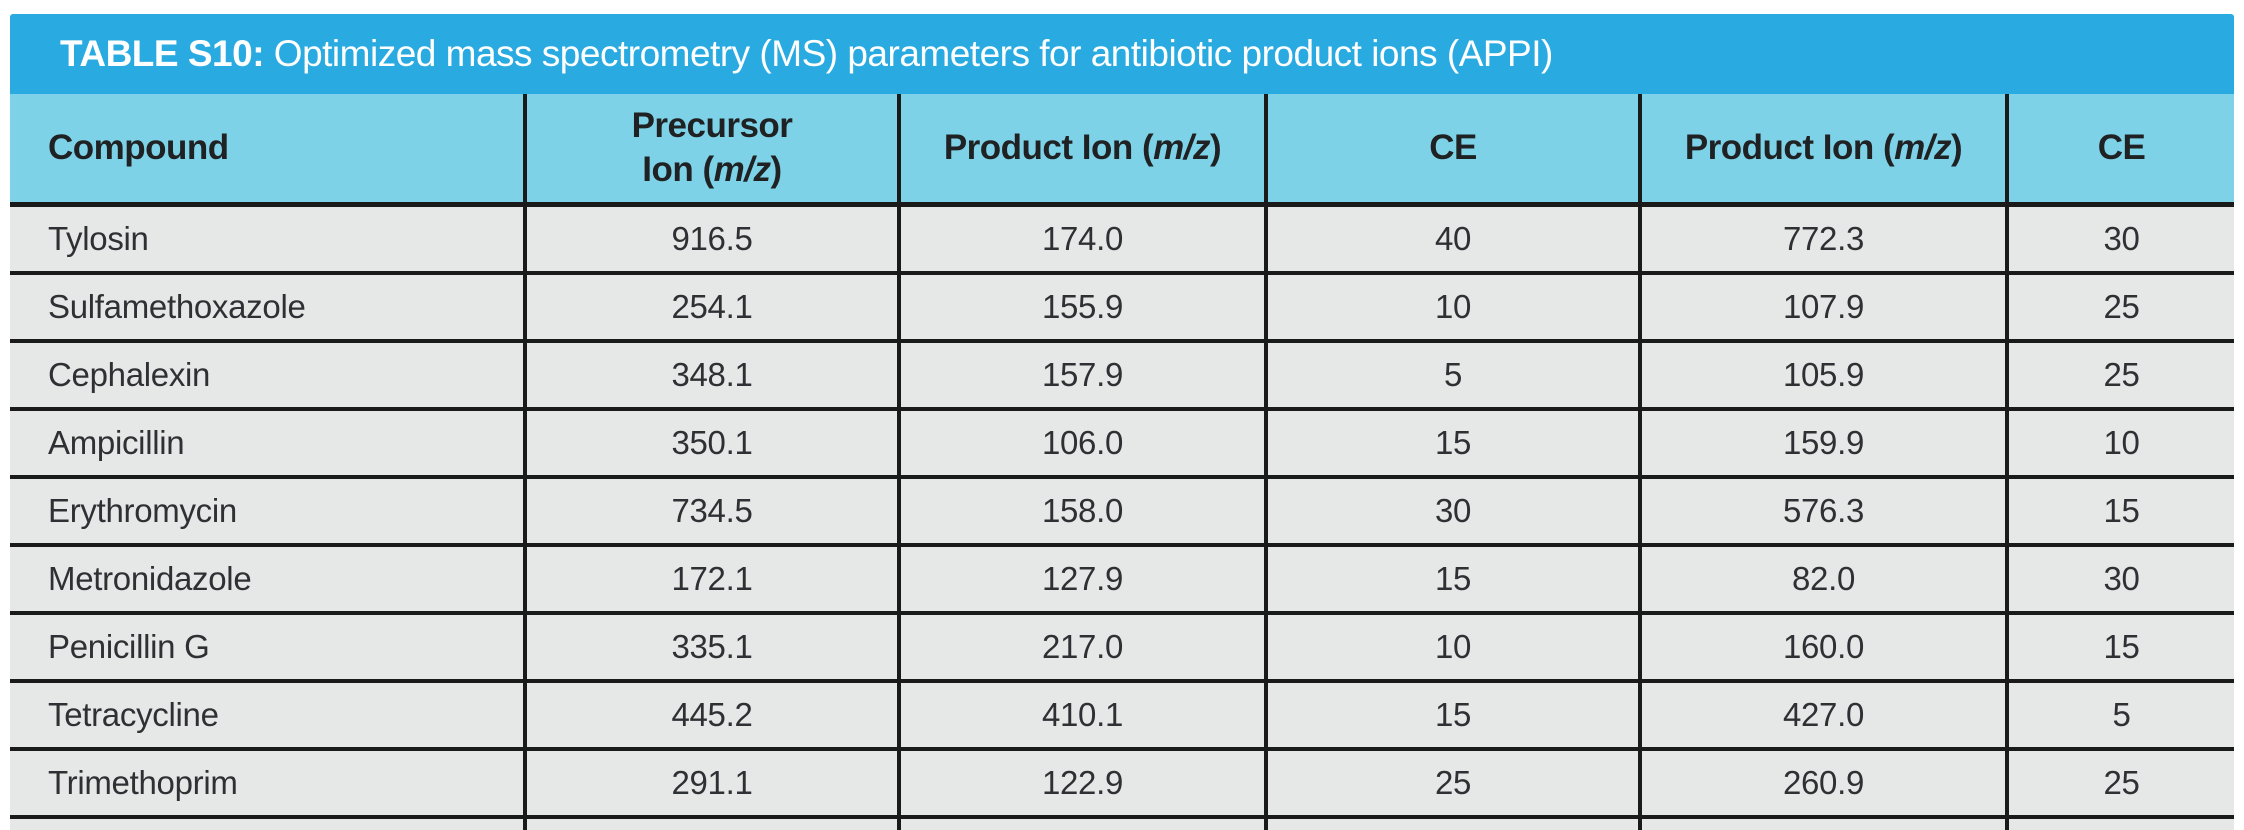 This screenshot has height=830, width=2244. I want to click on cell-precursor-ion: 916.5, so click(711, 239).